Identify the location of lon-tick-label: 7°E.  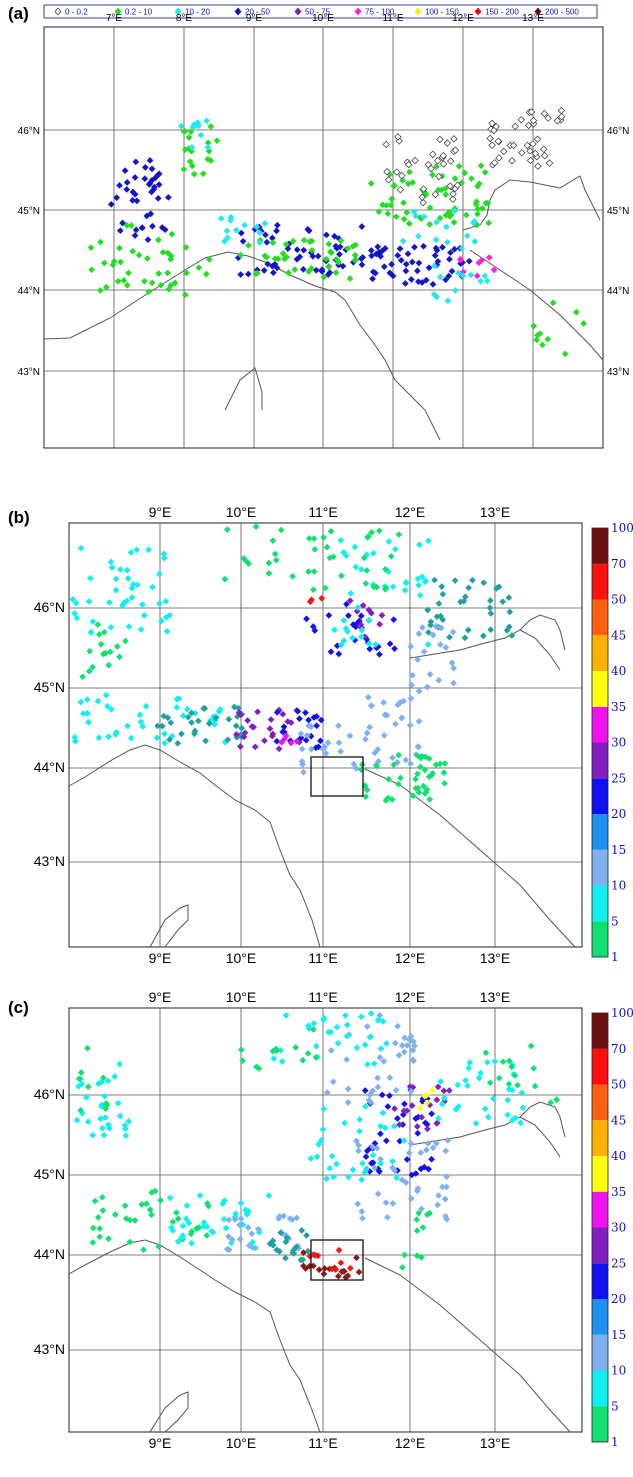
(114, 18).